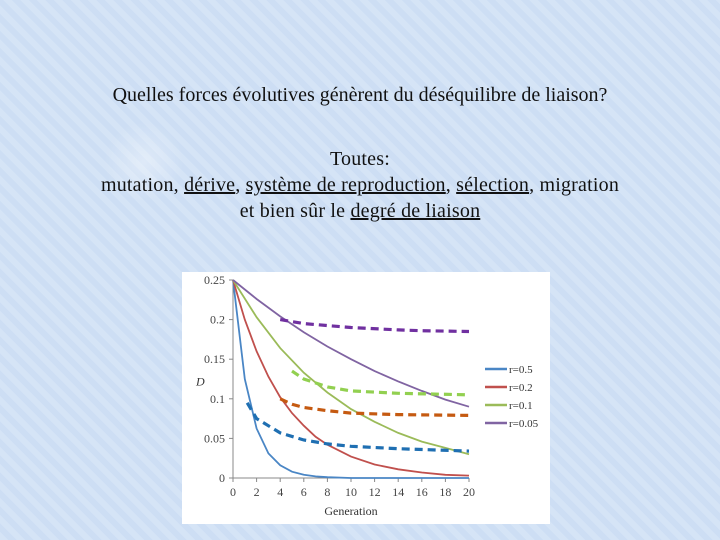 The height and width of the screenshot is (540, 720). Describe the element at coordinates (360, 159) in the screenshot. I see `answer-heading: Toutes:` at that location.